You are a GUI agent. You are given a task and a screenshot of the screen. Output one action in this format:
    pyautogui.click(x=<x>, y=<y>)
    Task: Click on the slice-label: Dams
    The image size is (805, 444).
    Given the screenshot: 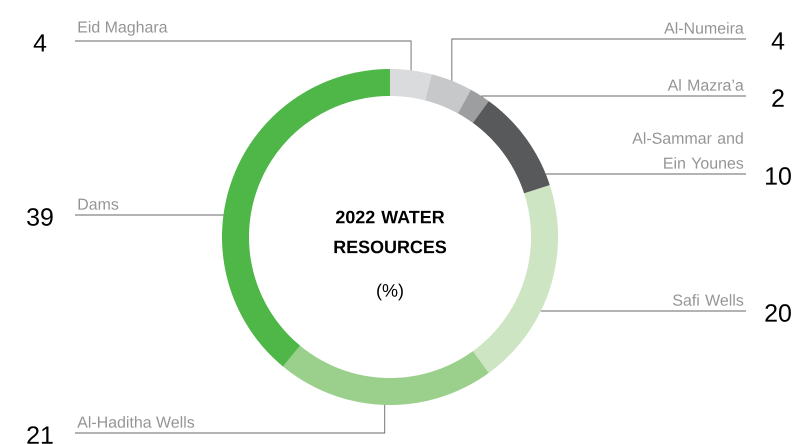 What is the action you would take?
    pyautogui.click(x=98, y=204)
    